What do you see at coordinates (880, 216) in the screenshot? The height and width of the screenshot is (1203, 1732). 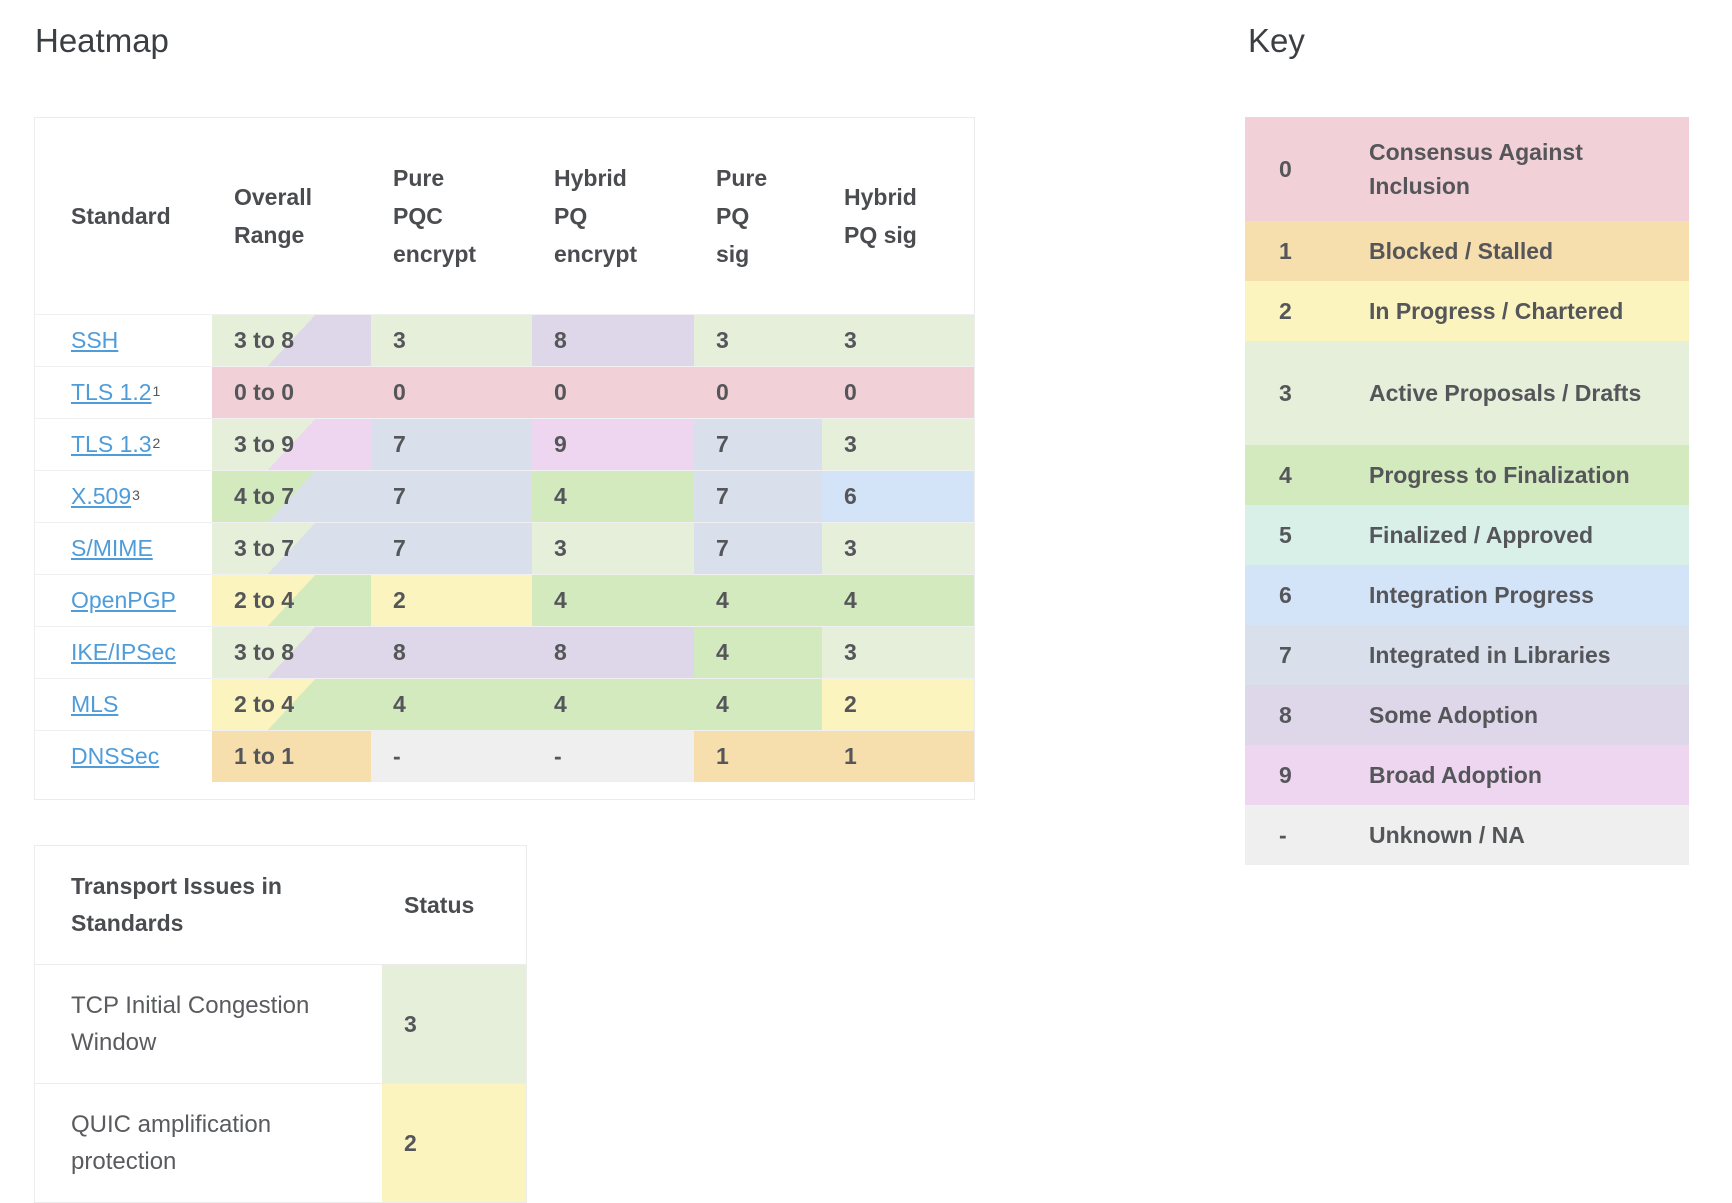 I see `heatmap-column-header: Hybrid PQ sig` at bounding box center [880, 216].